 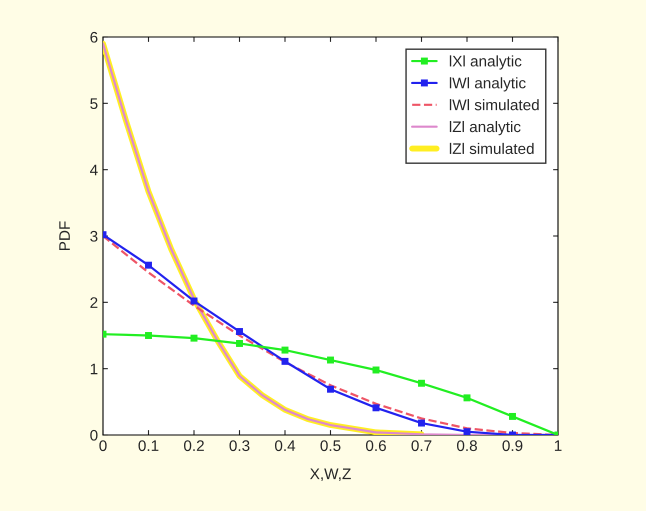 What do you see at coordinates (148, 446) in the screenshot?
I see `x-tick-label: 0.1` at bounding box center [148, 446].